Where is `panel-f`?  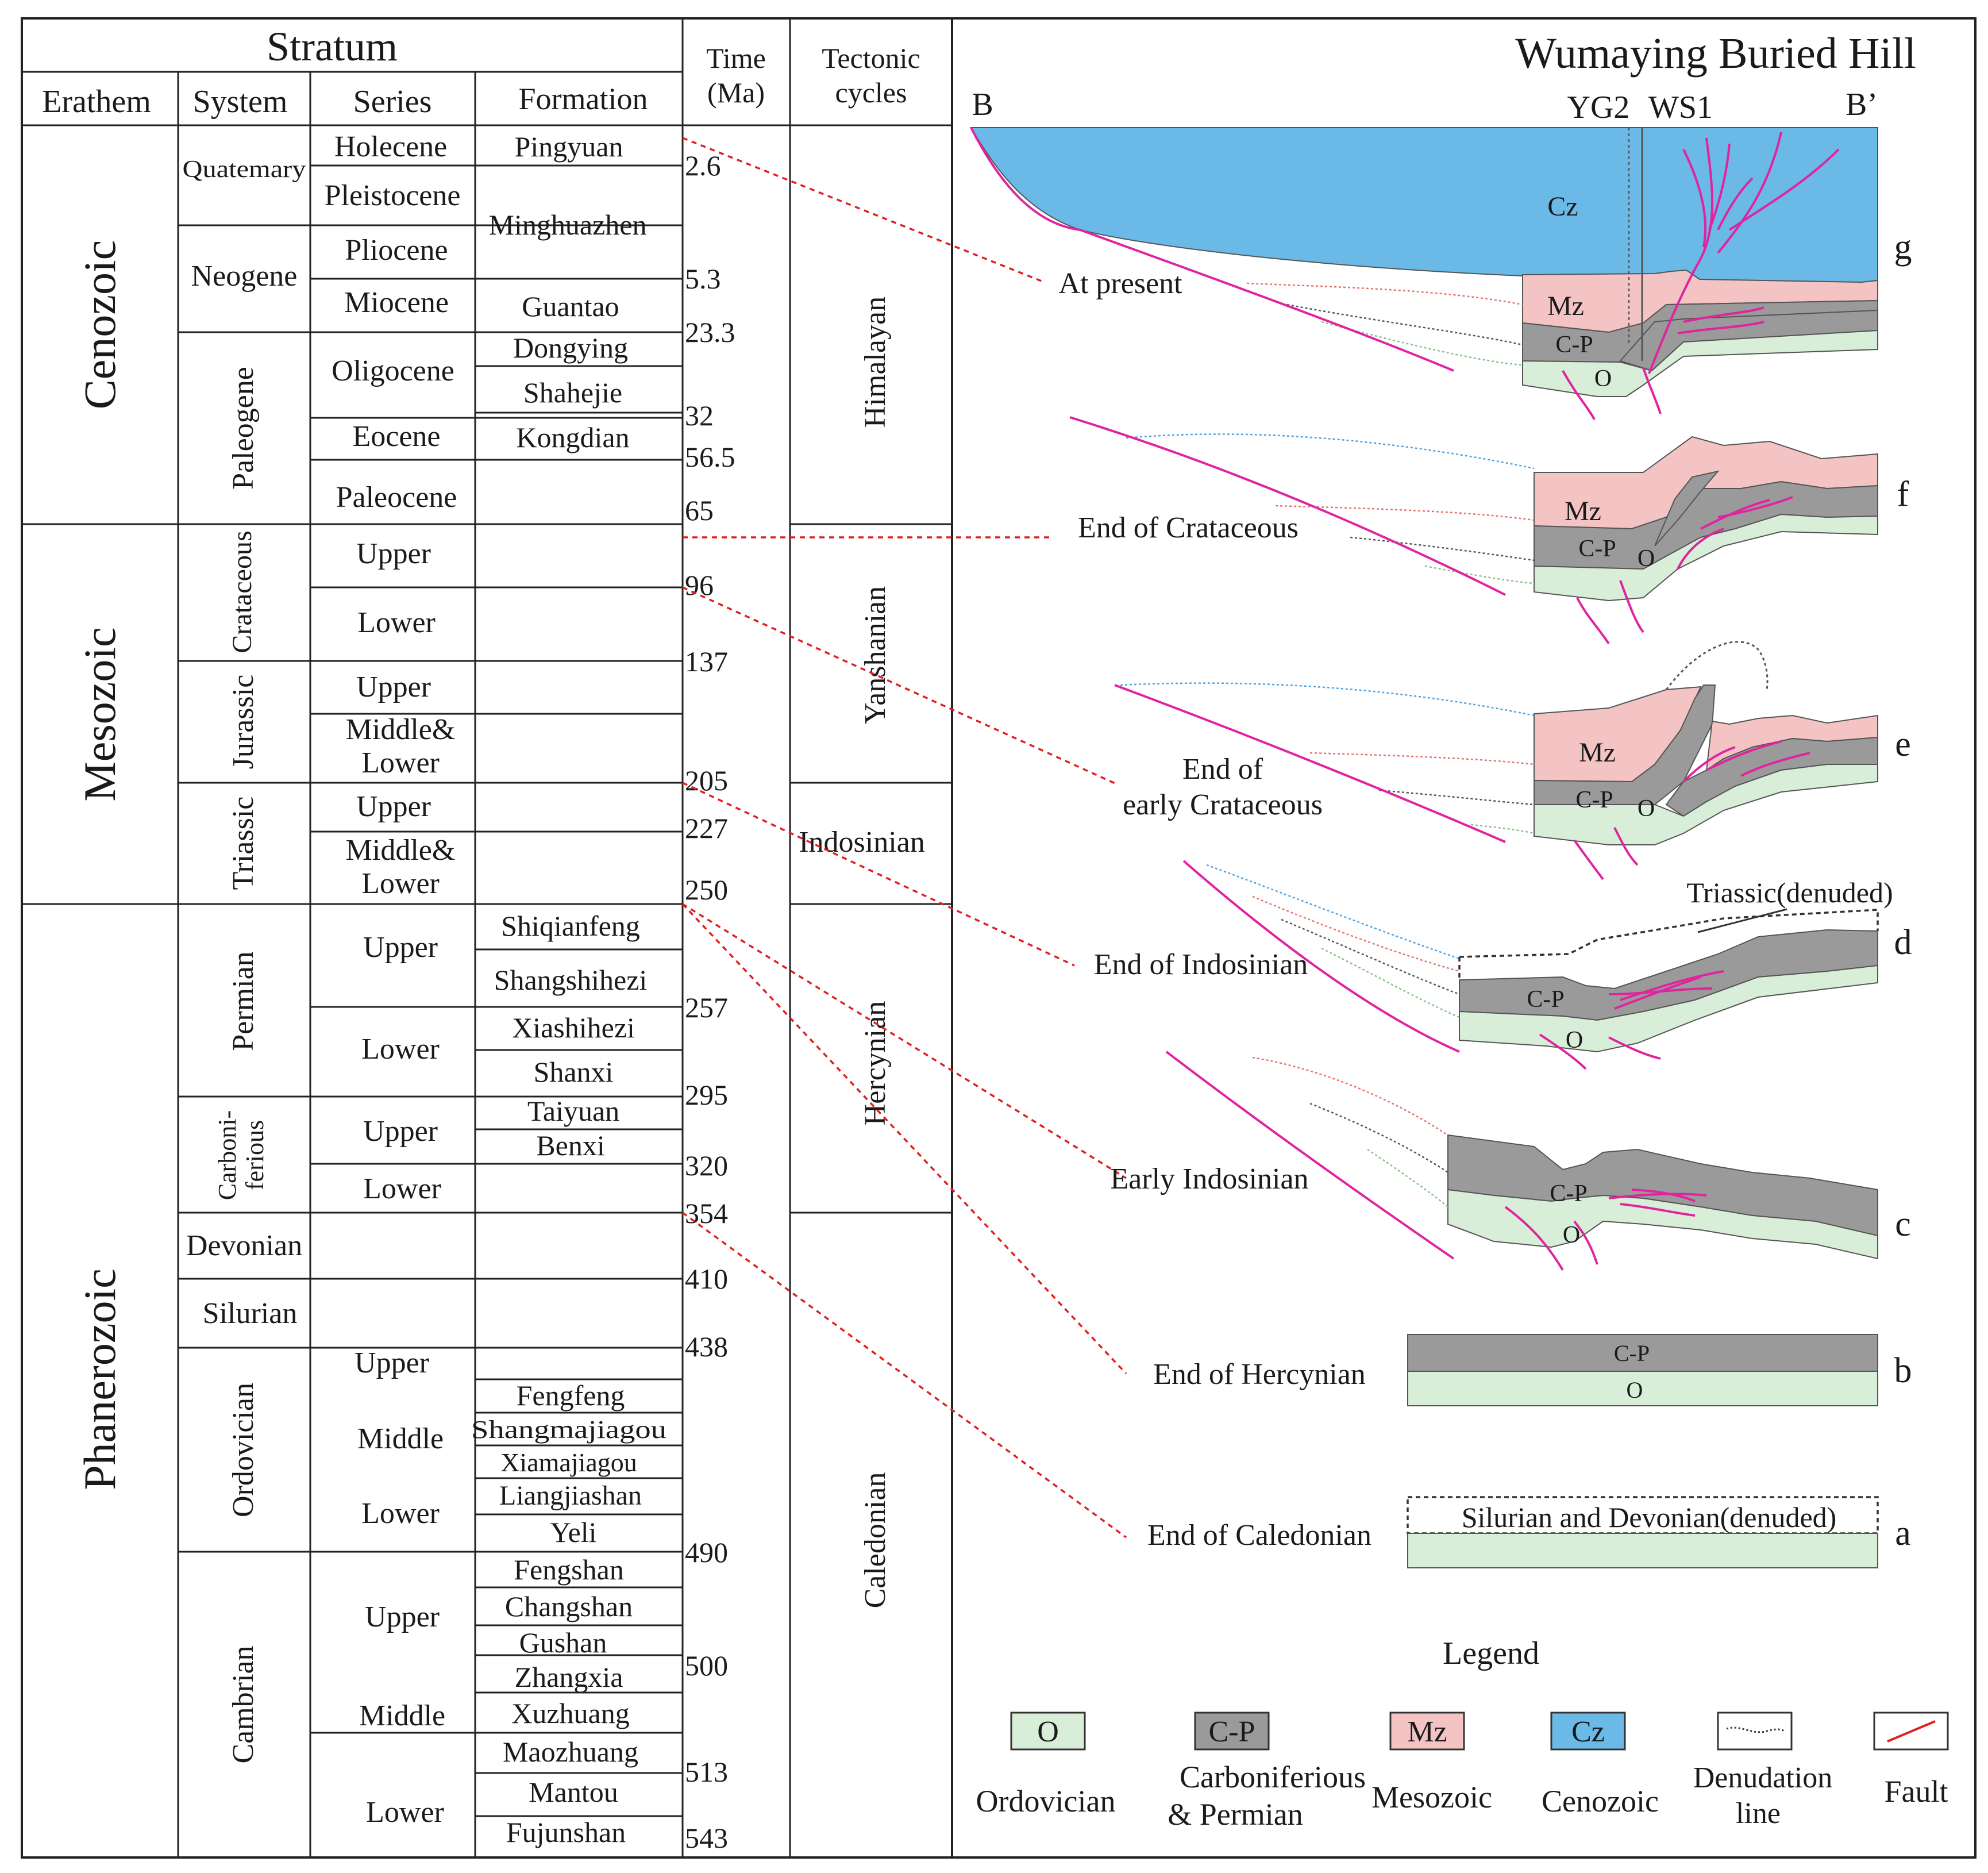
panel-f is located at coordinates (1473, 530).